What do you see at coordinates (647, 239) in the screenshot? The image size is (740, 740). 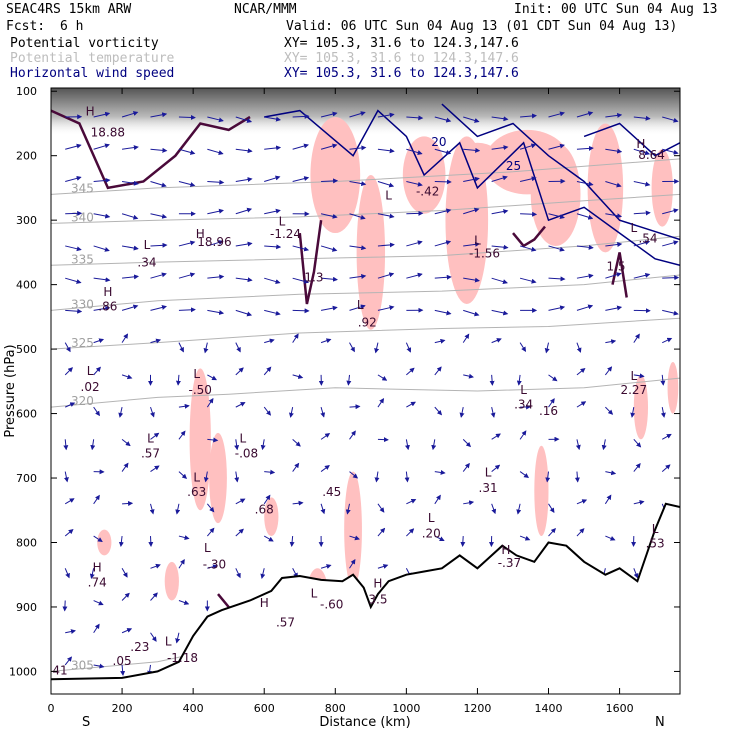 I see `pv-label: .54` at bounding box center [647, 239].